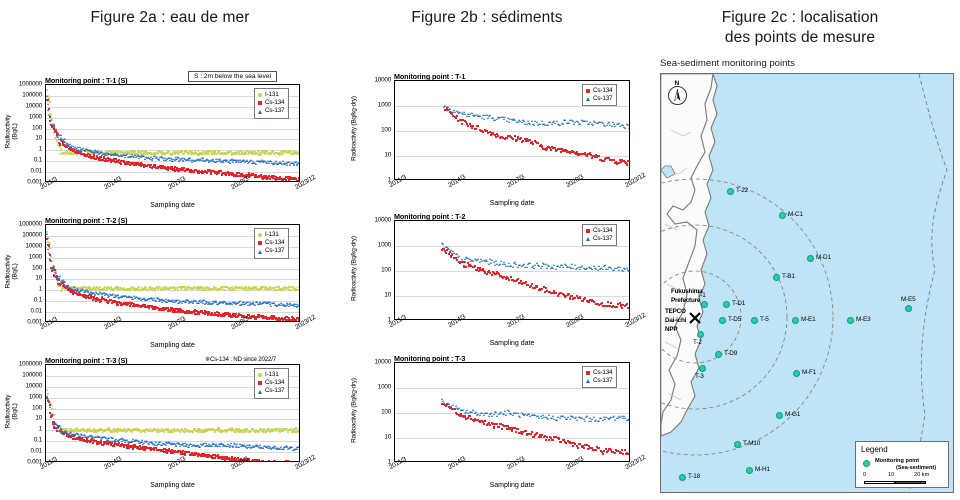 This screenshot has width=960, height=500. Describe the element at coordinates (701, 295) in the screenshot. I see `monitoring-point-label: T-1` at that location.